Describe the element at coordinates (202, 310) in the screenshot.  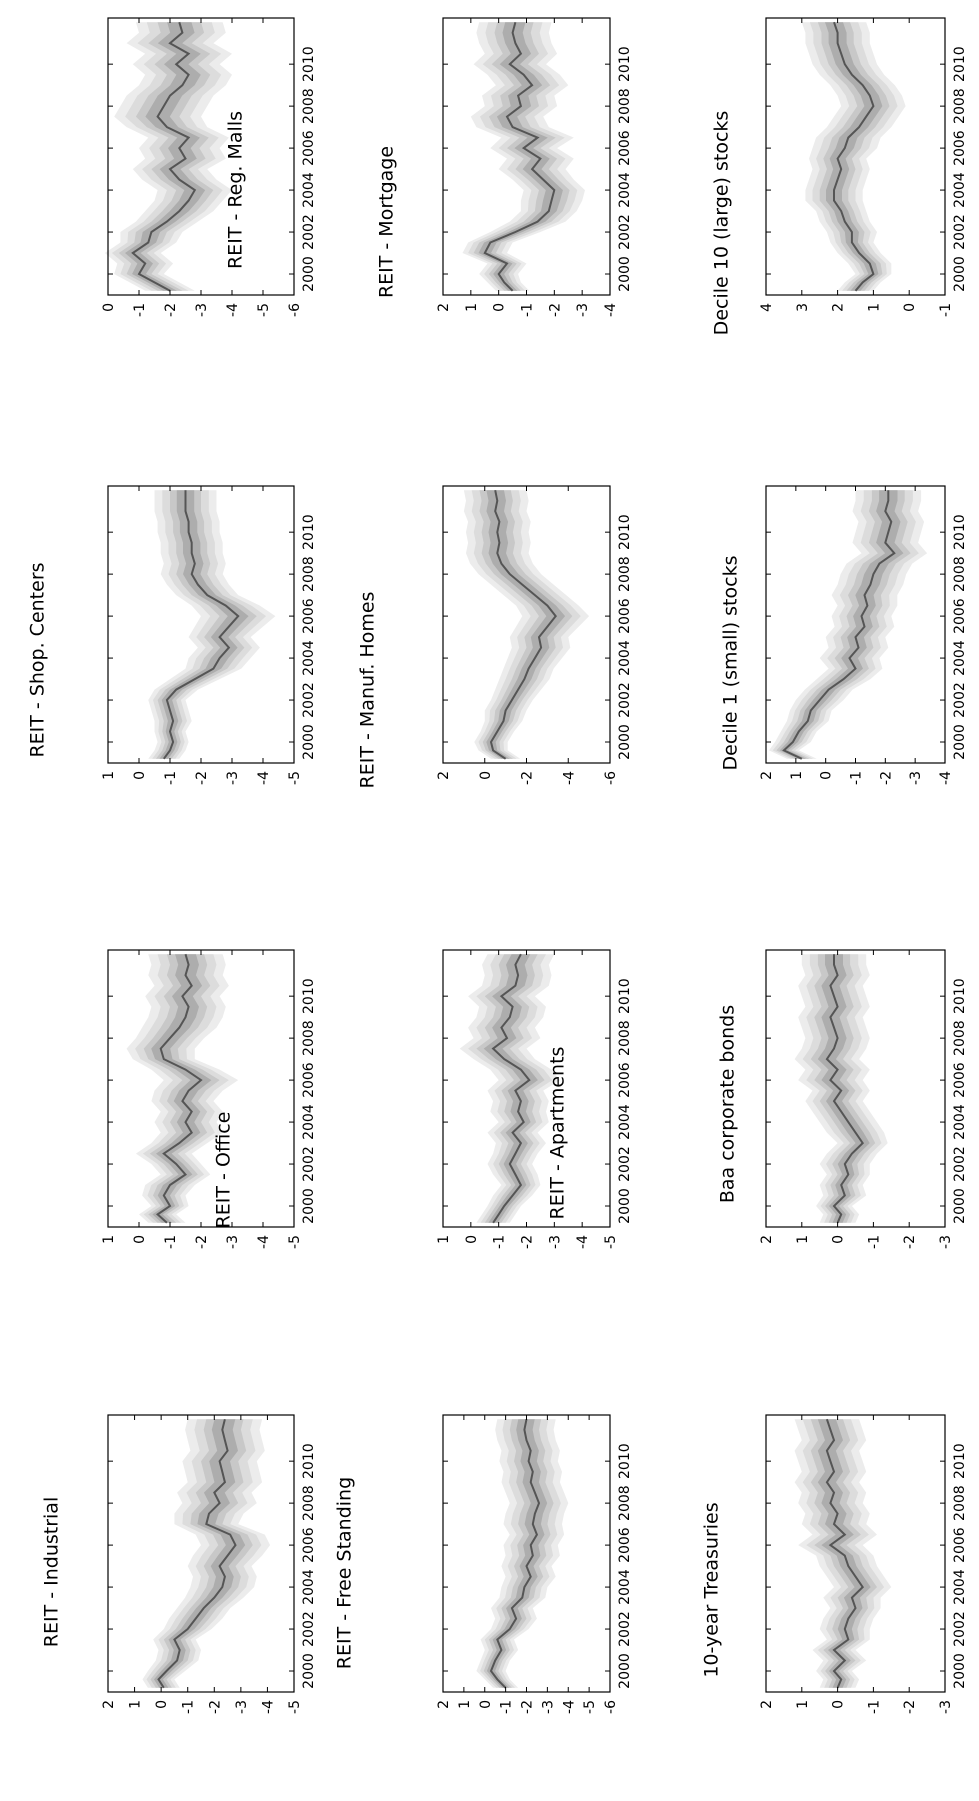
I see `ytick-label-reit-reg-malls: -3` at that location.